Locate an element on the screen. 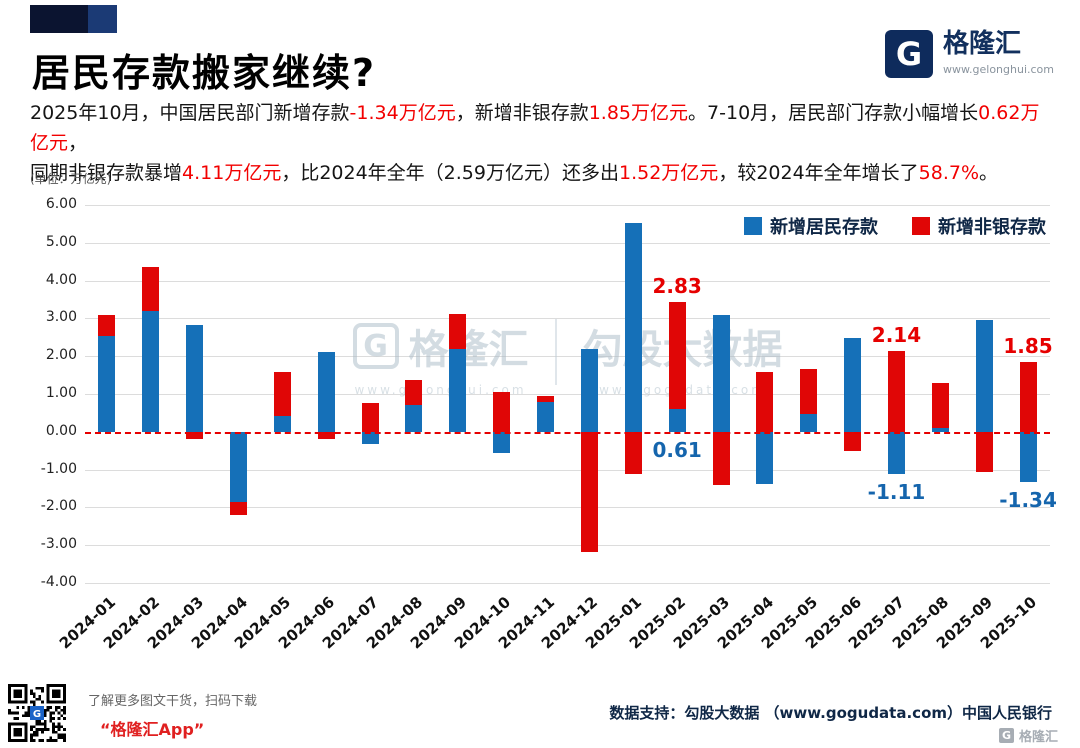 Image resolution: width=1080 pixels, height=748 pixels. zero-line is located at coordinates (567, 432).